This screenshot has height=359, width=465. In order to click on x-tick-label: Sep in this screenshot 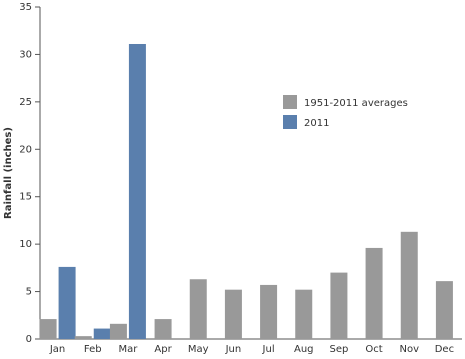, I will do `click(338, 349)`.